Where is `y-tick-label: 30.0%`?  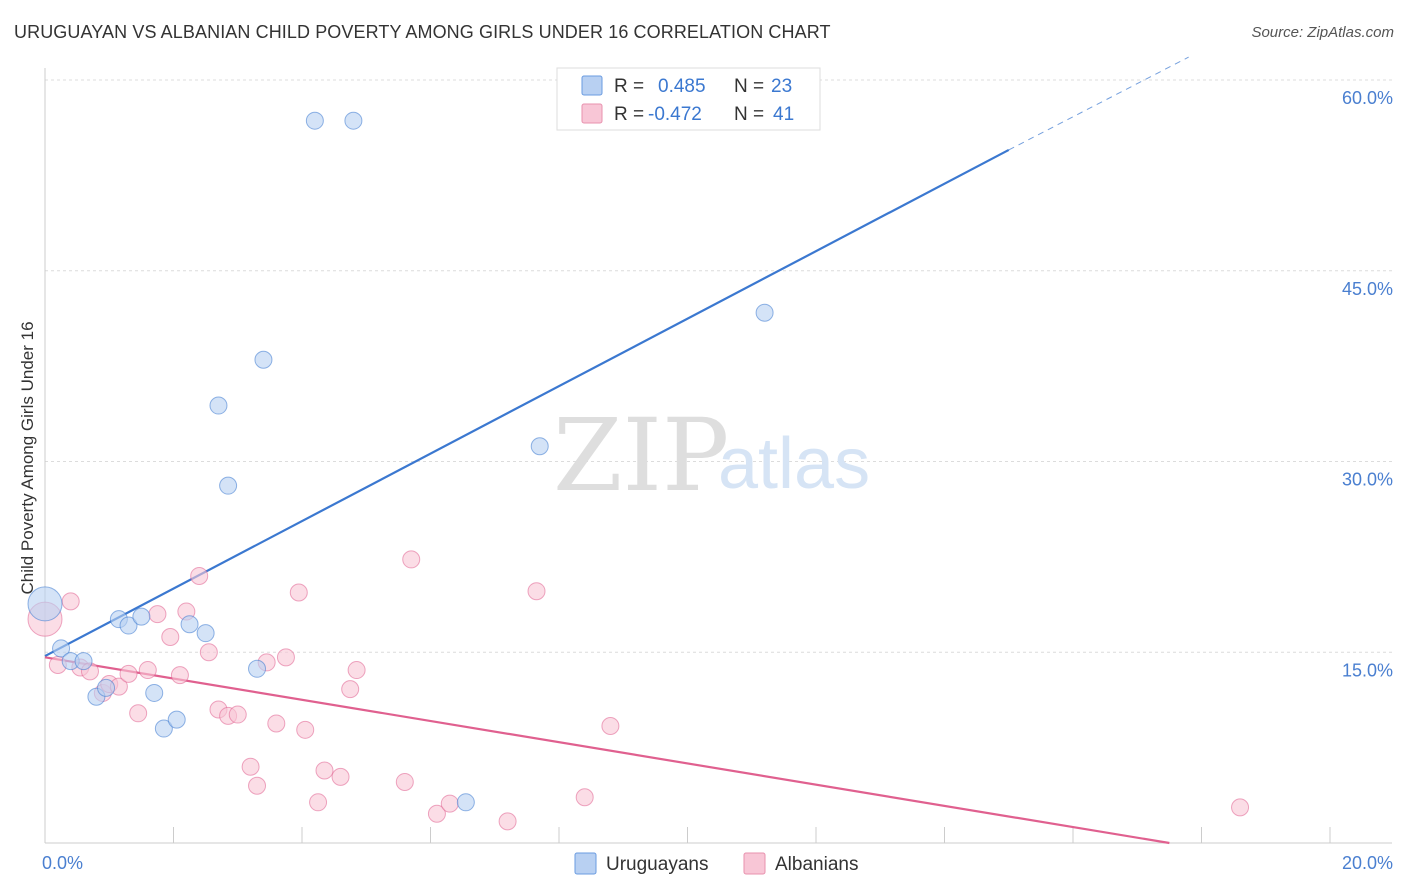 y-tick-label: 30.0% is located at coordinates (1367, 480).